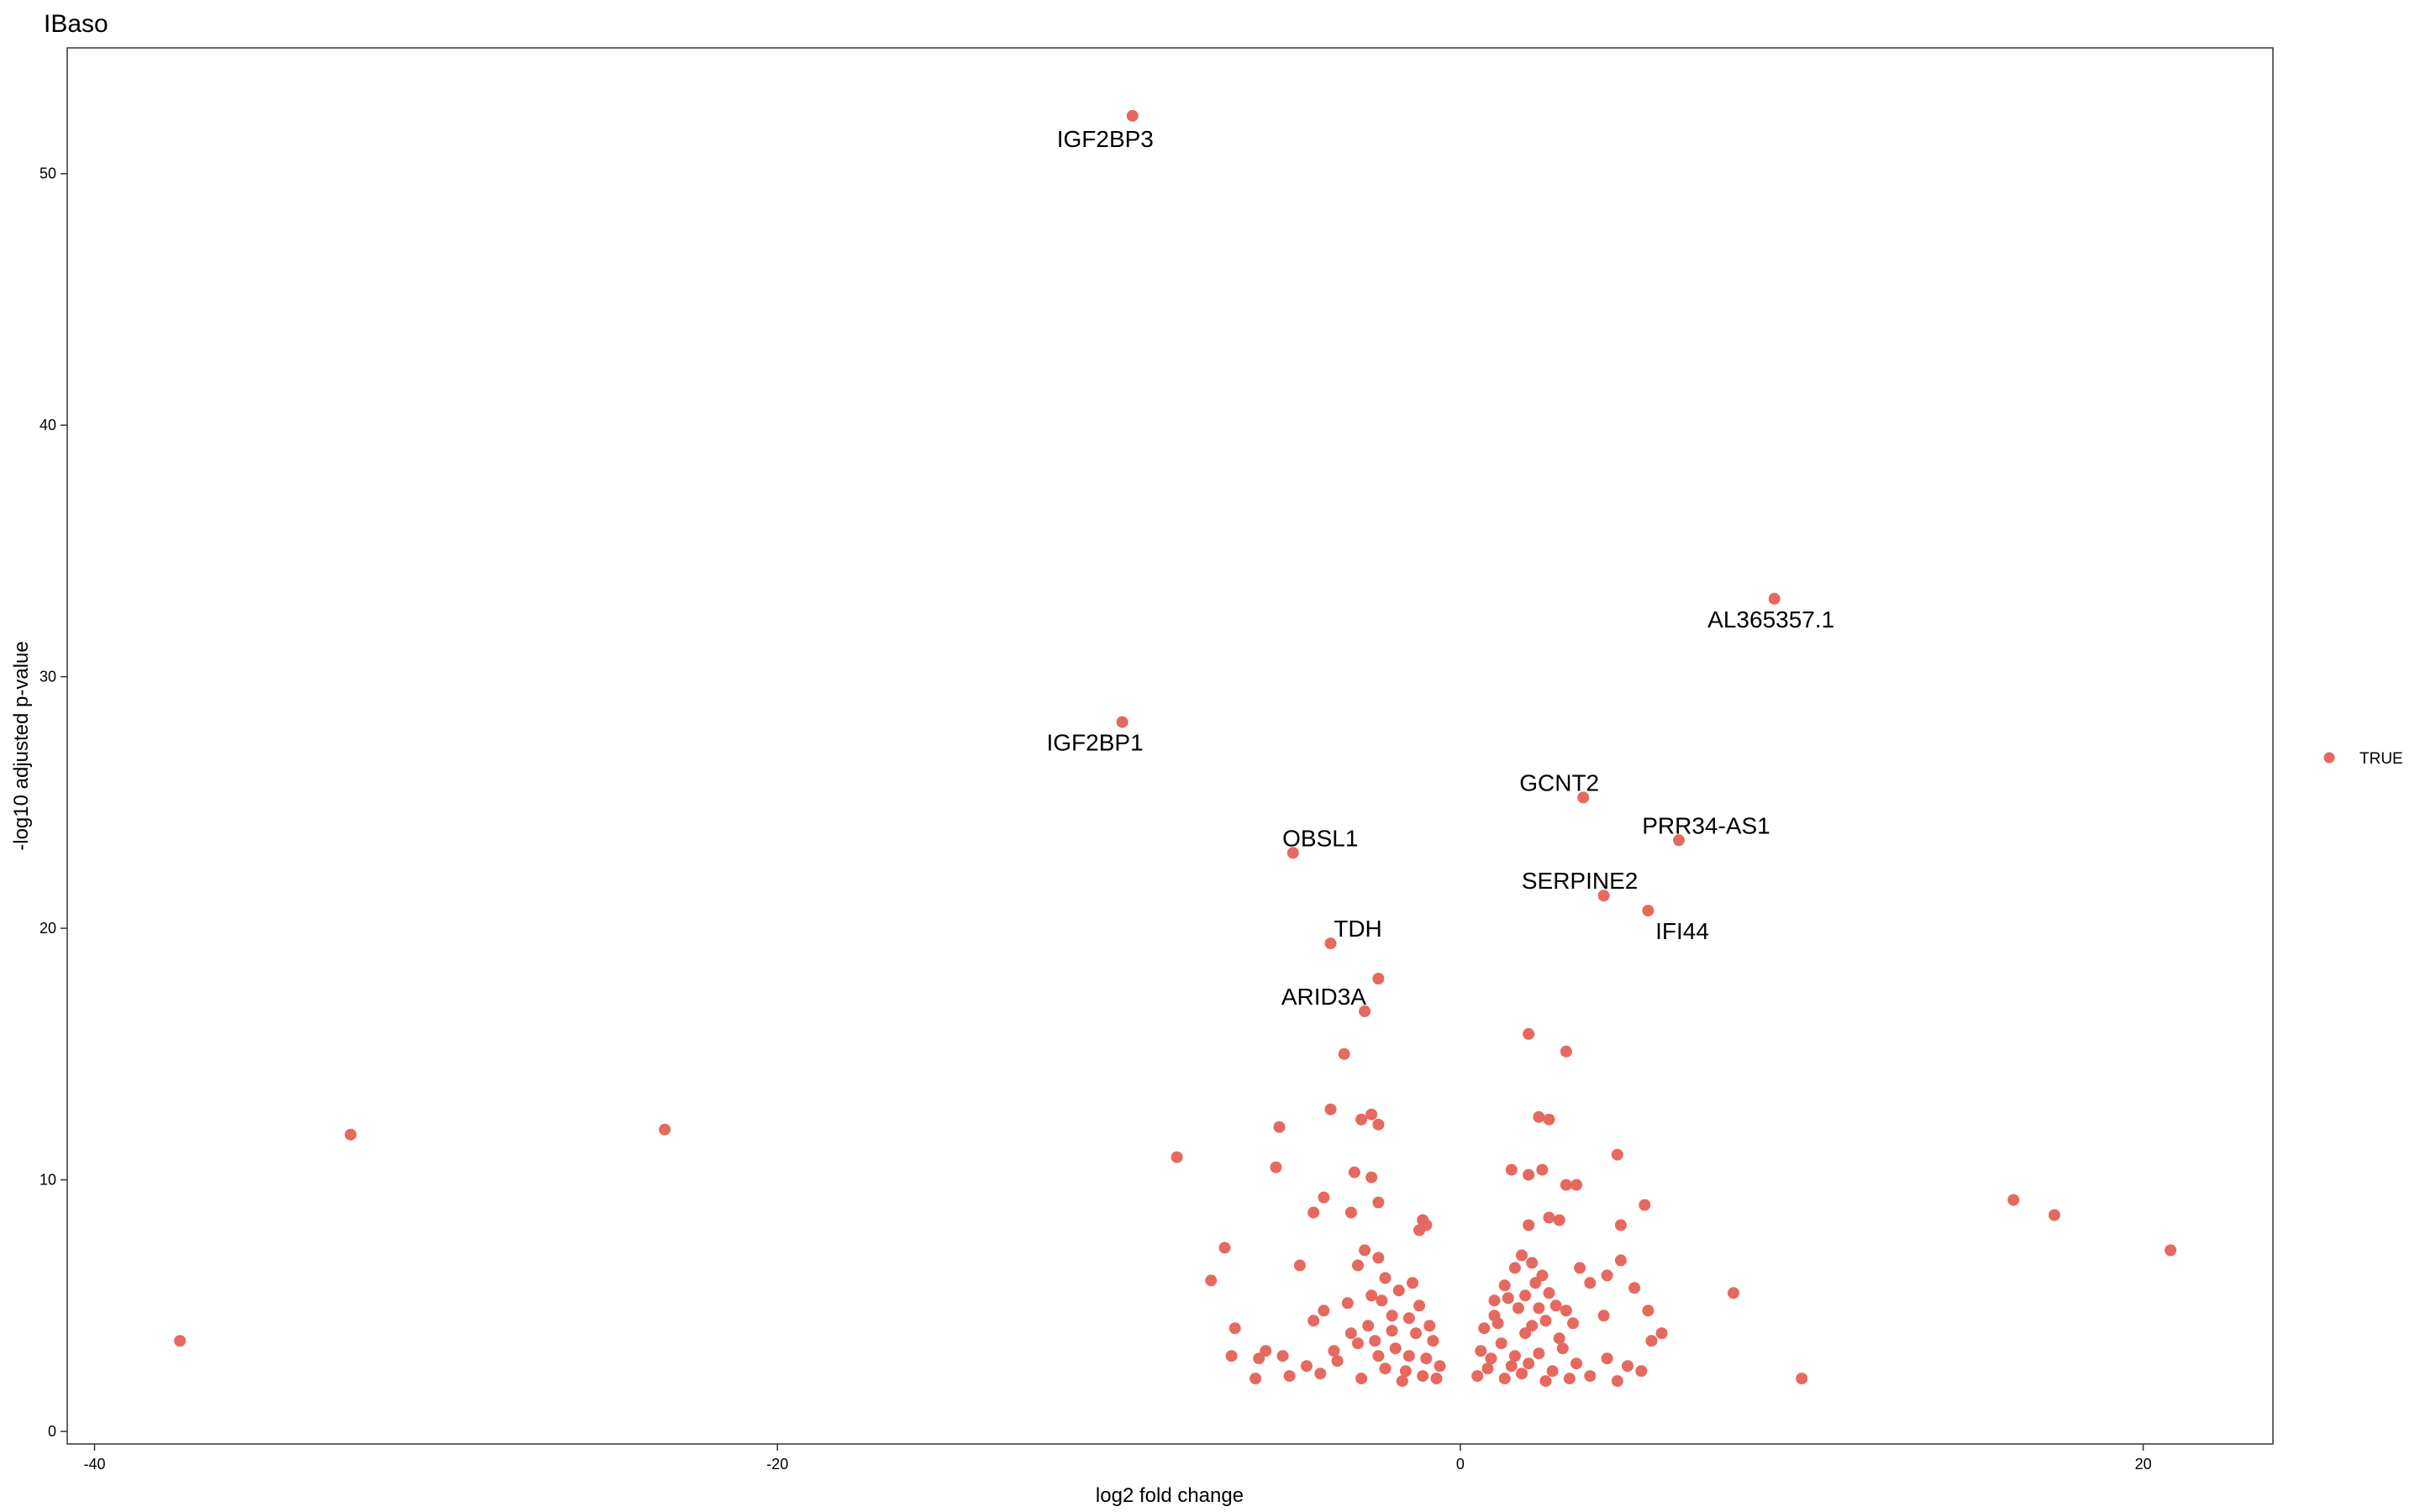 This screenshot has width=2420, height=1512. I want to click on legend-label: TRUE, so click(2382, 759).